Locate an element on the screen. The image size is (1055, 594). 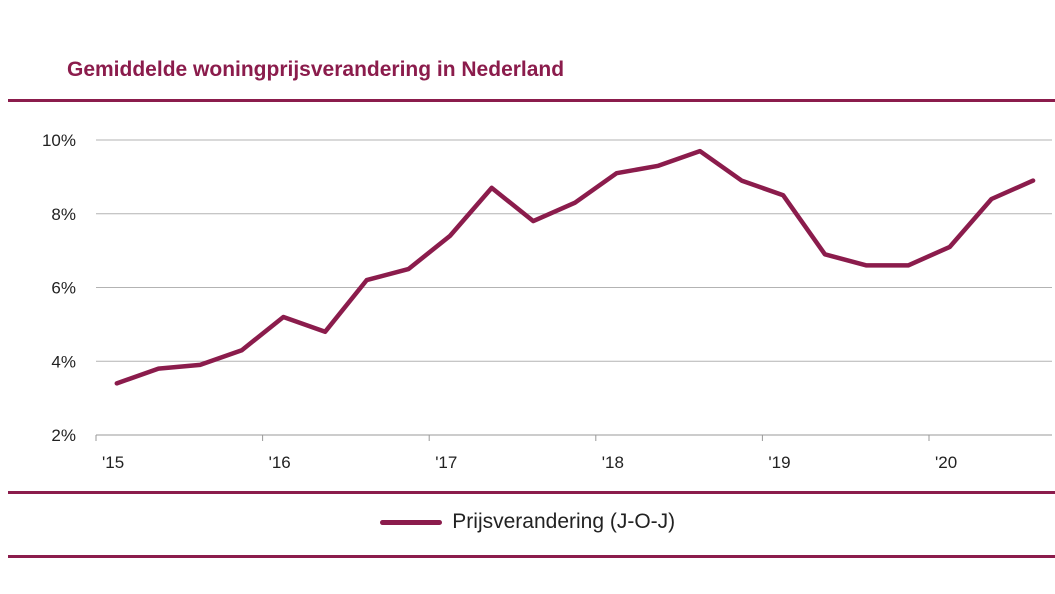
legend-label: Prijsverandering (J-O-J) is located at coordinates (564, 521).